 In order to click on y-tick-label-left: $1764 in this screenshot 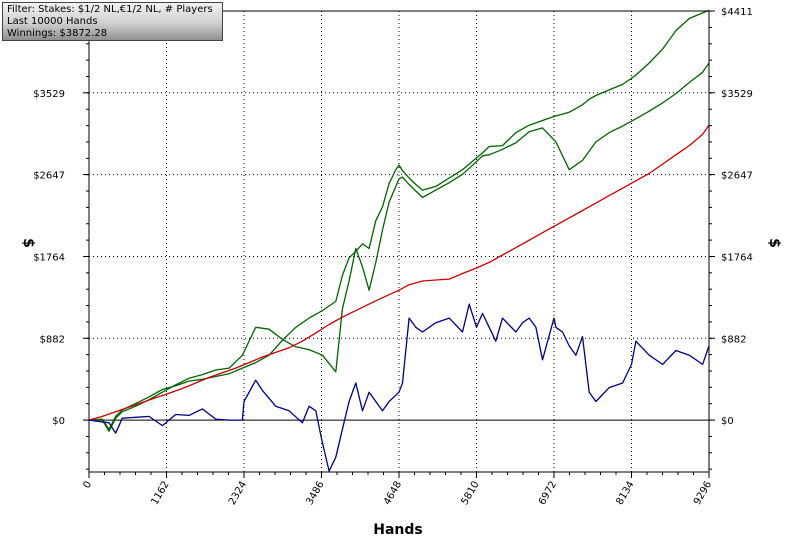, I will do `click(49, 257)`.